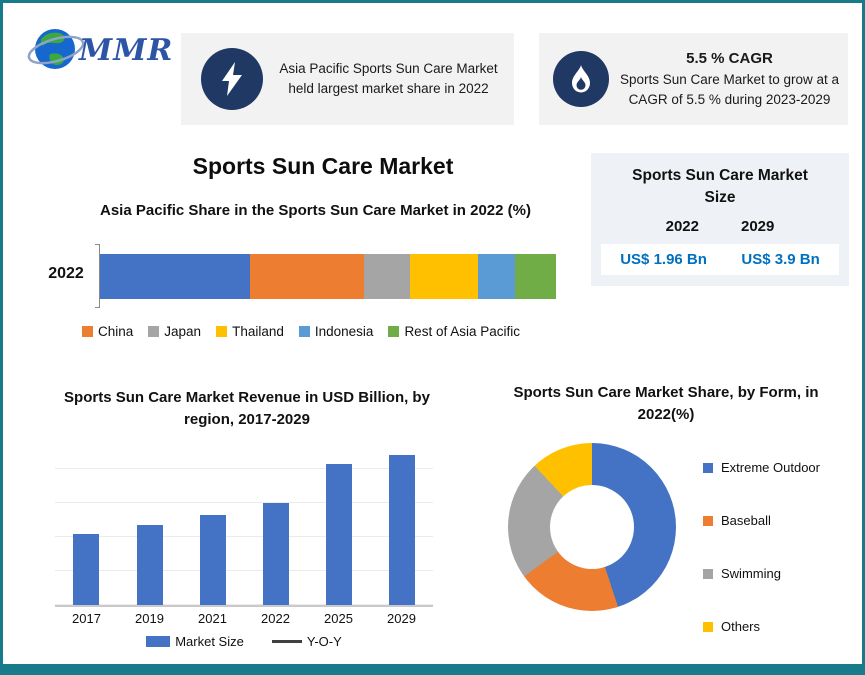 The width and height of the screenshot is (865, 675). What do you see at coordinates (149, 565) in the screenshot?
I see `revenue-bar-2019` at bounding box center [149, 565].